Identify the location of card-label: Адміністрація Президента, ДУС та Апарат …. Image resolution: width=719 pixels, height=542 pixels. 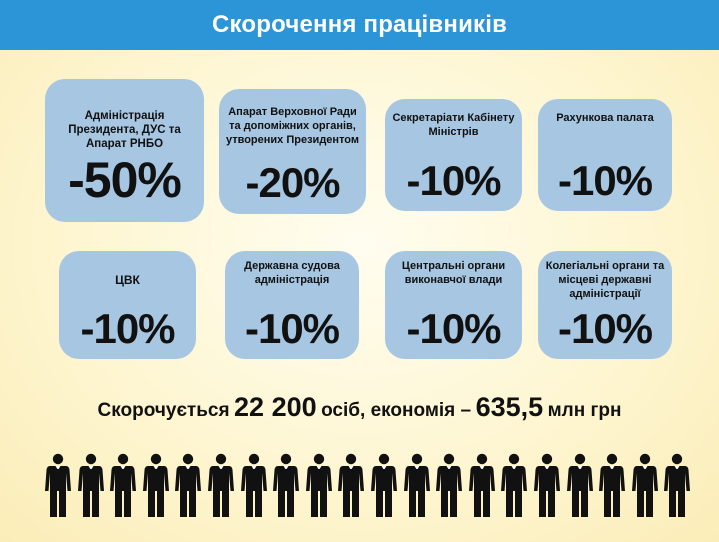
(124, 130).